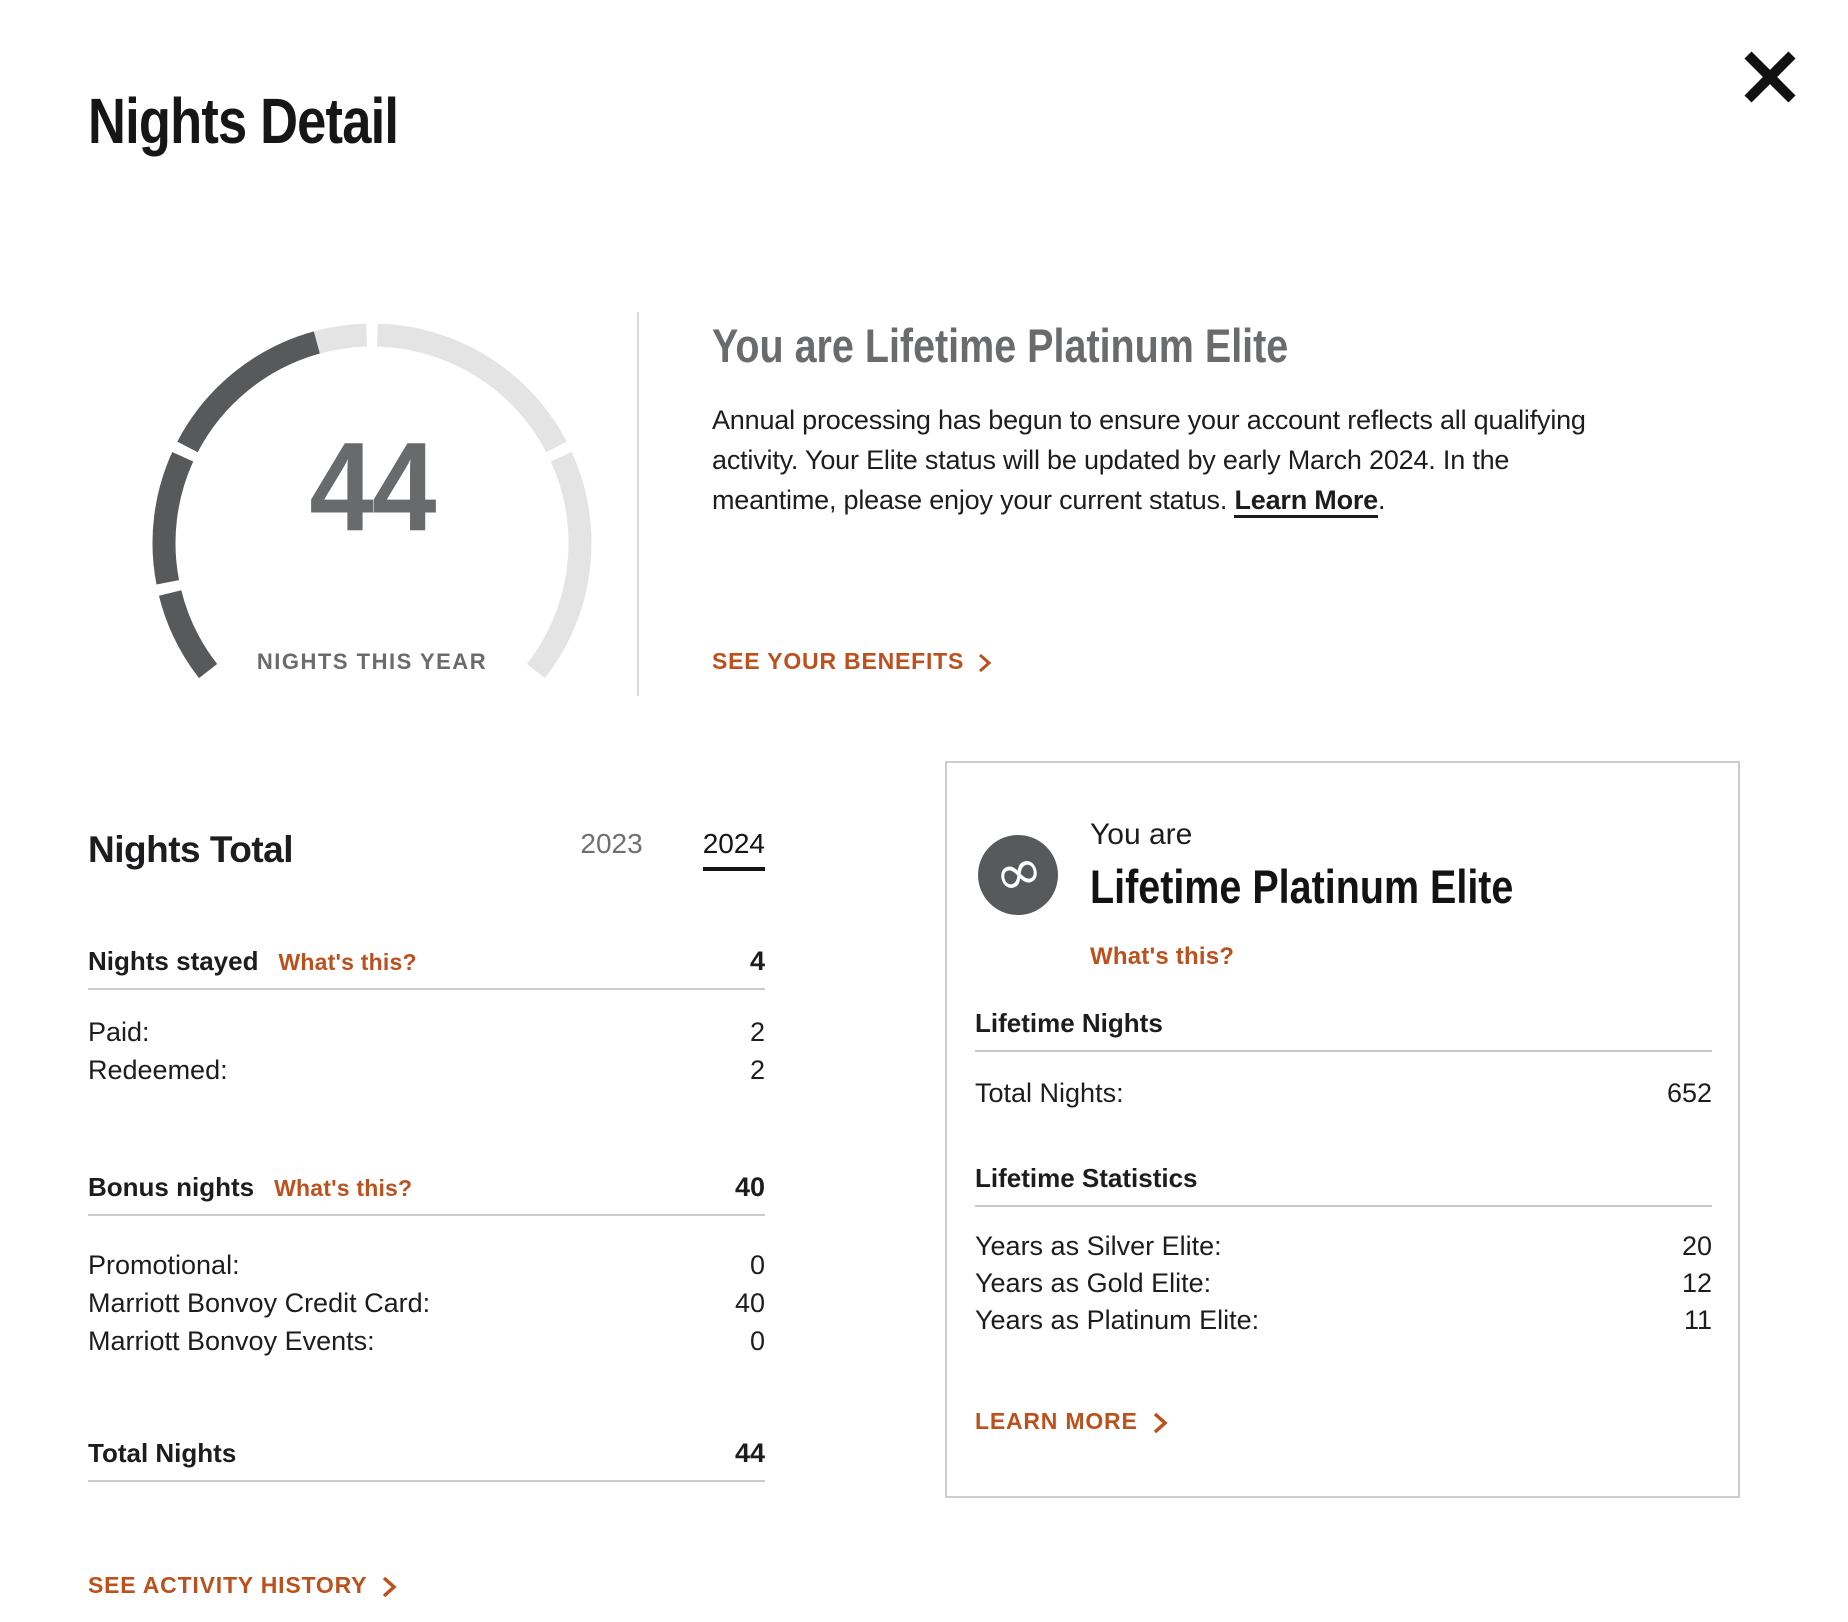  I want to click on tab-2023: 2023, so click(611, 843).